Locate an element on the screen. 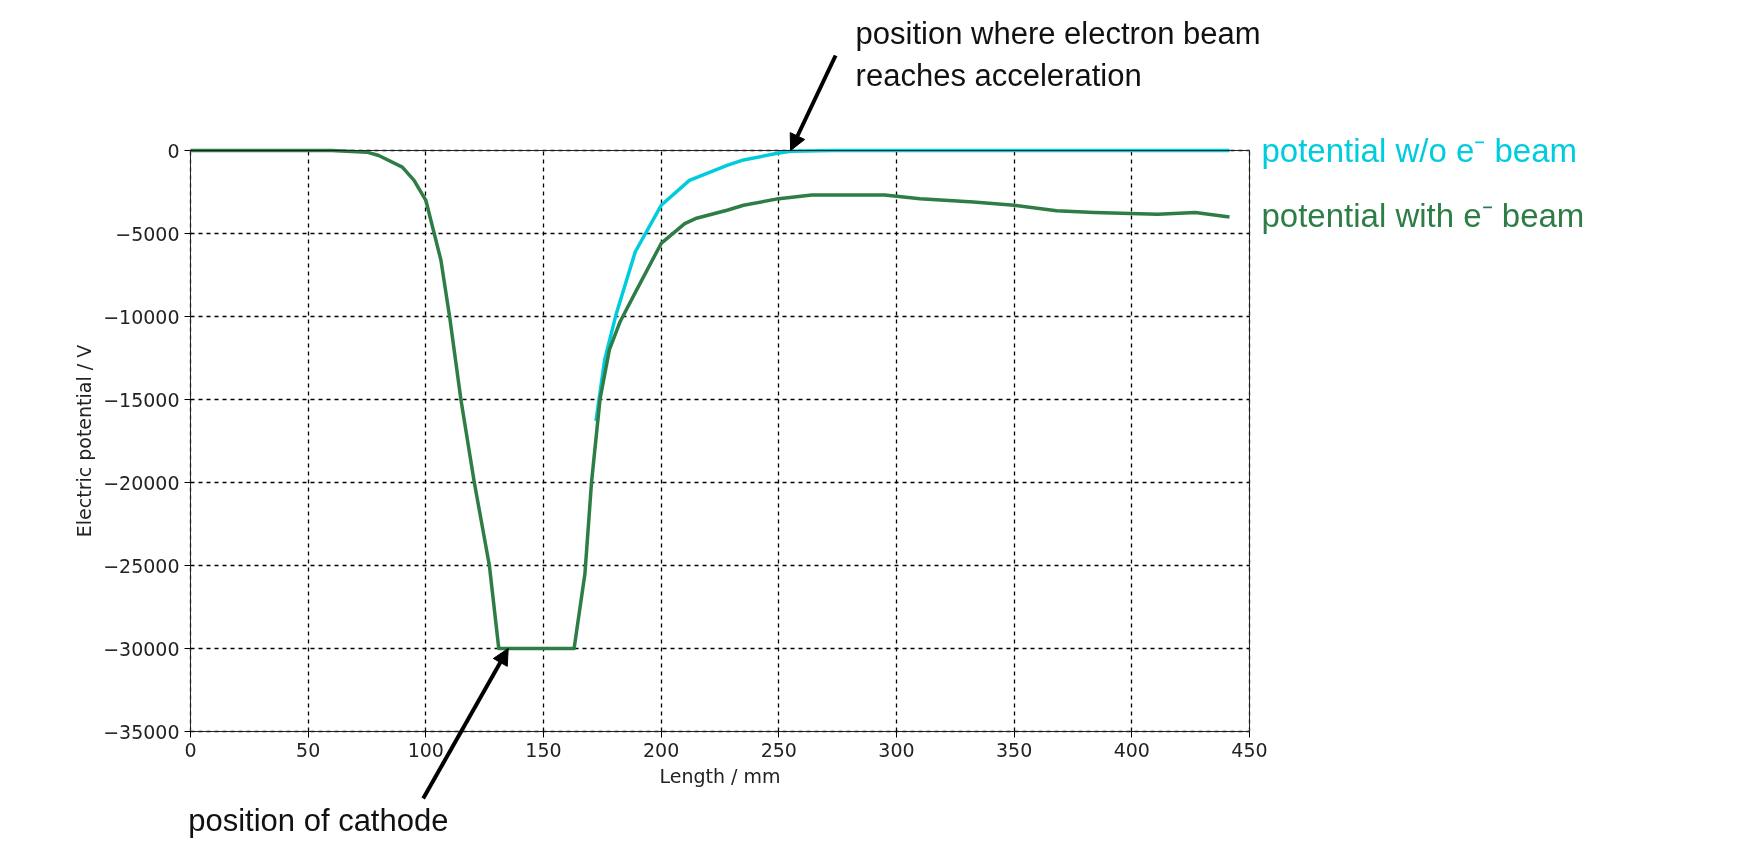 This screenshot has width=1739, height=856. y-tick-label: −25000 is located at coordinates (141, 565).